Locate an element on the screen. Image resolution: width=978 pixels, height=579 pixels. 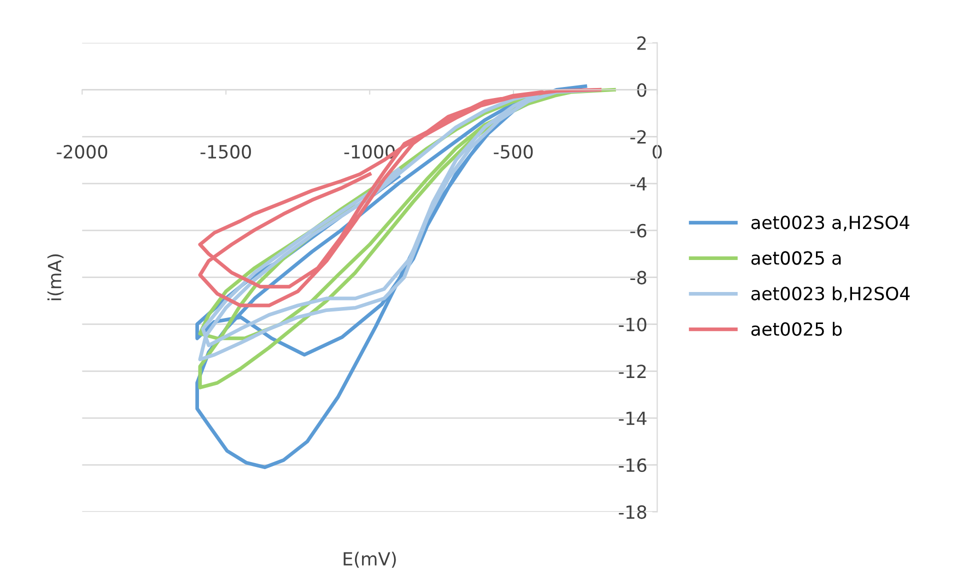
legend-label: aet0025 a is located at coordinates (796, 258).